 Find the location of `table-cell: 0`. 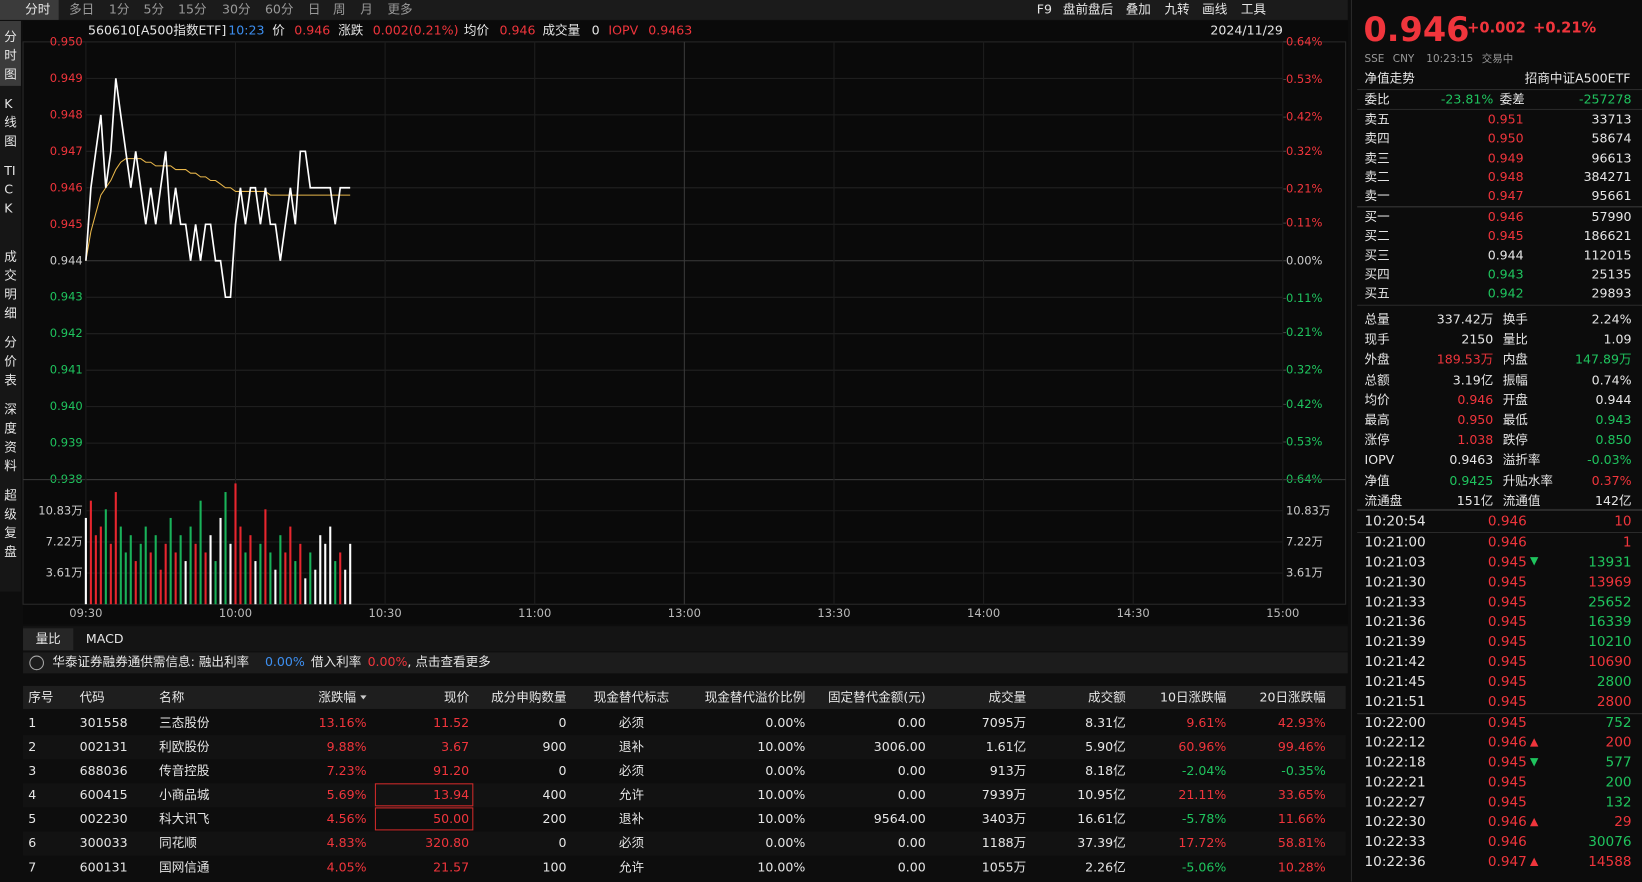

table-cell: 0 is located at coordinates (562, 771).